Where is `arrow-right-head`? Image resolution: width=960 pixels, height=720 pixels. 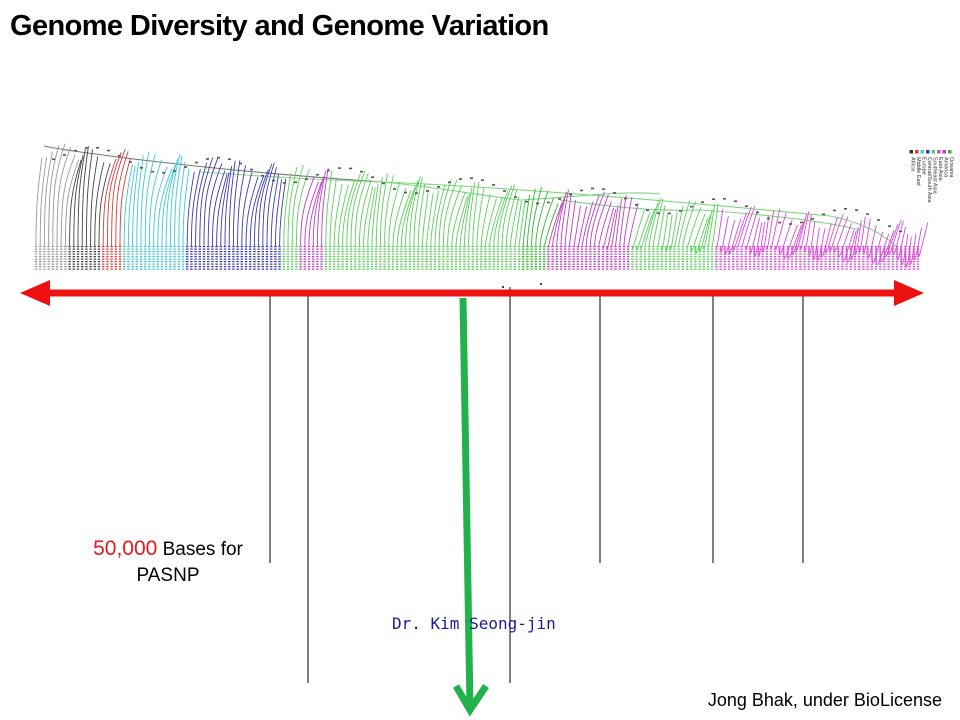 arrow-right-head is located at coordinates (909, 293).